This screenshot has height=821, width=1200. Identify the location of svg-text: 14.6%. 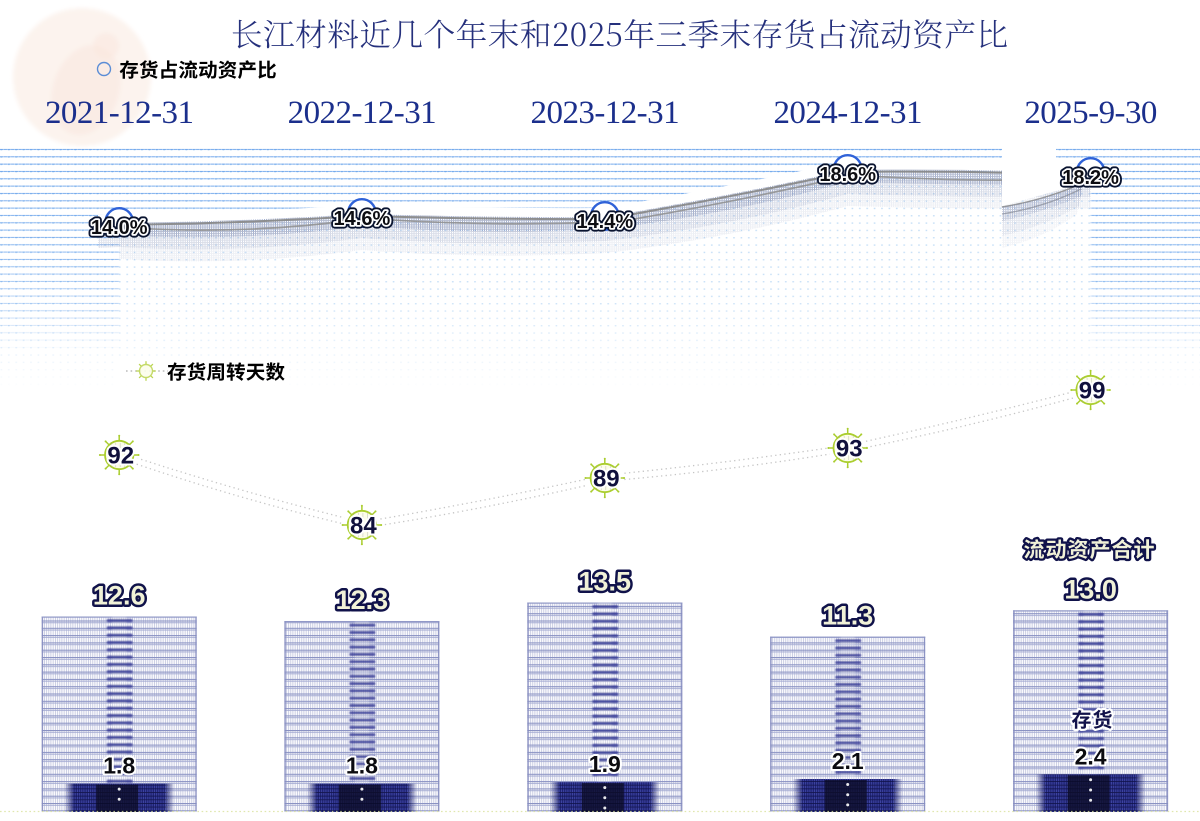
(362, 219).